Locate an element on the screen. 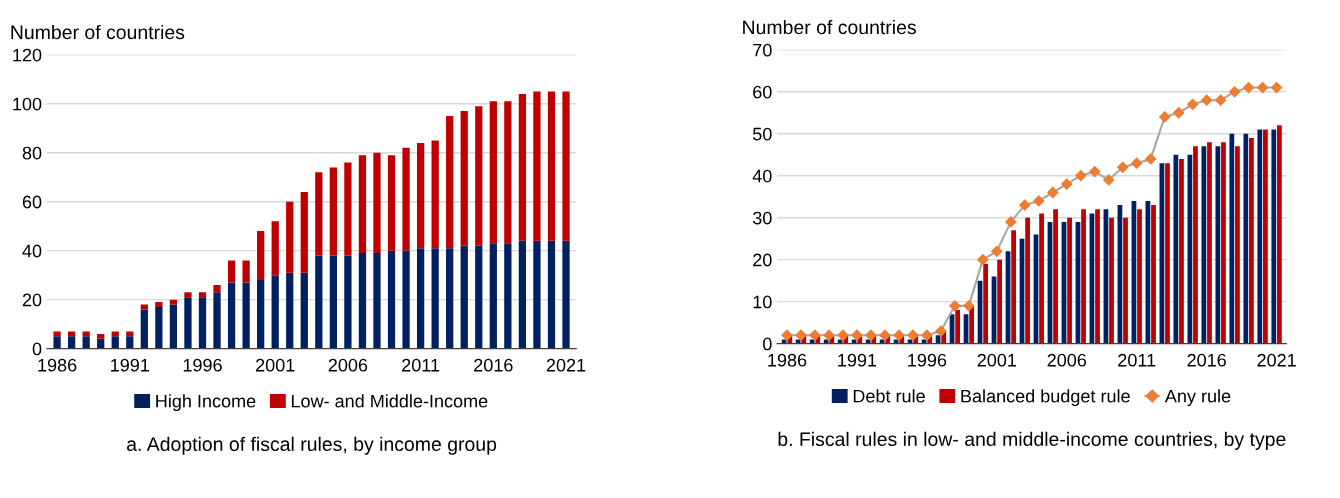  y-tick-label: 20 is located at coordinates (762, 260).